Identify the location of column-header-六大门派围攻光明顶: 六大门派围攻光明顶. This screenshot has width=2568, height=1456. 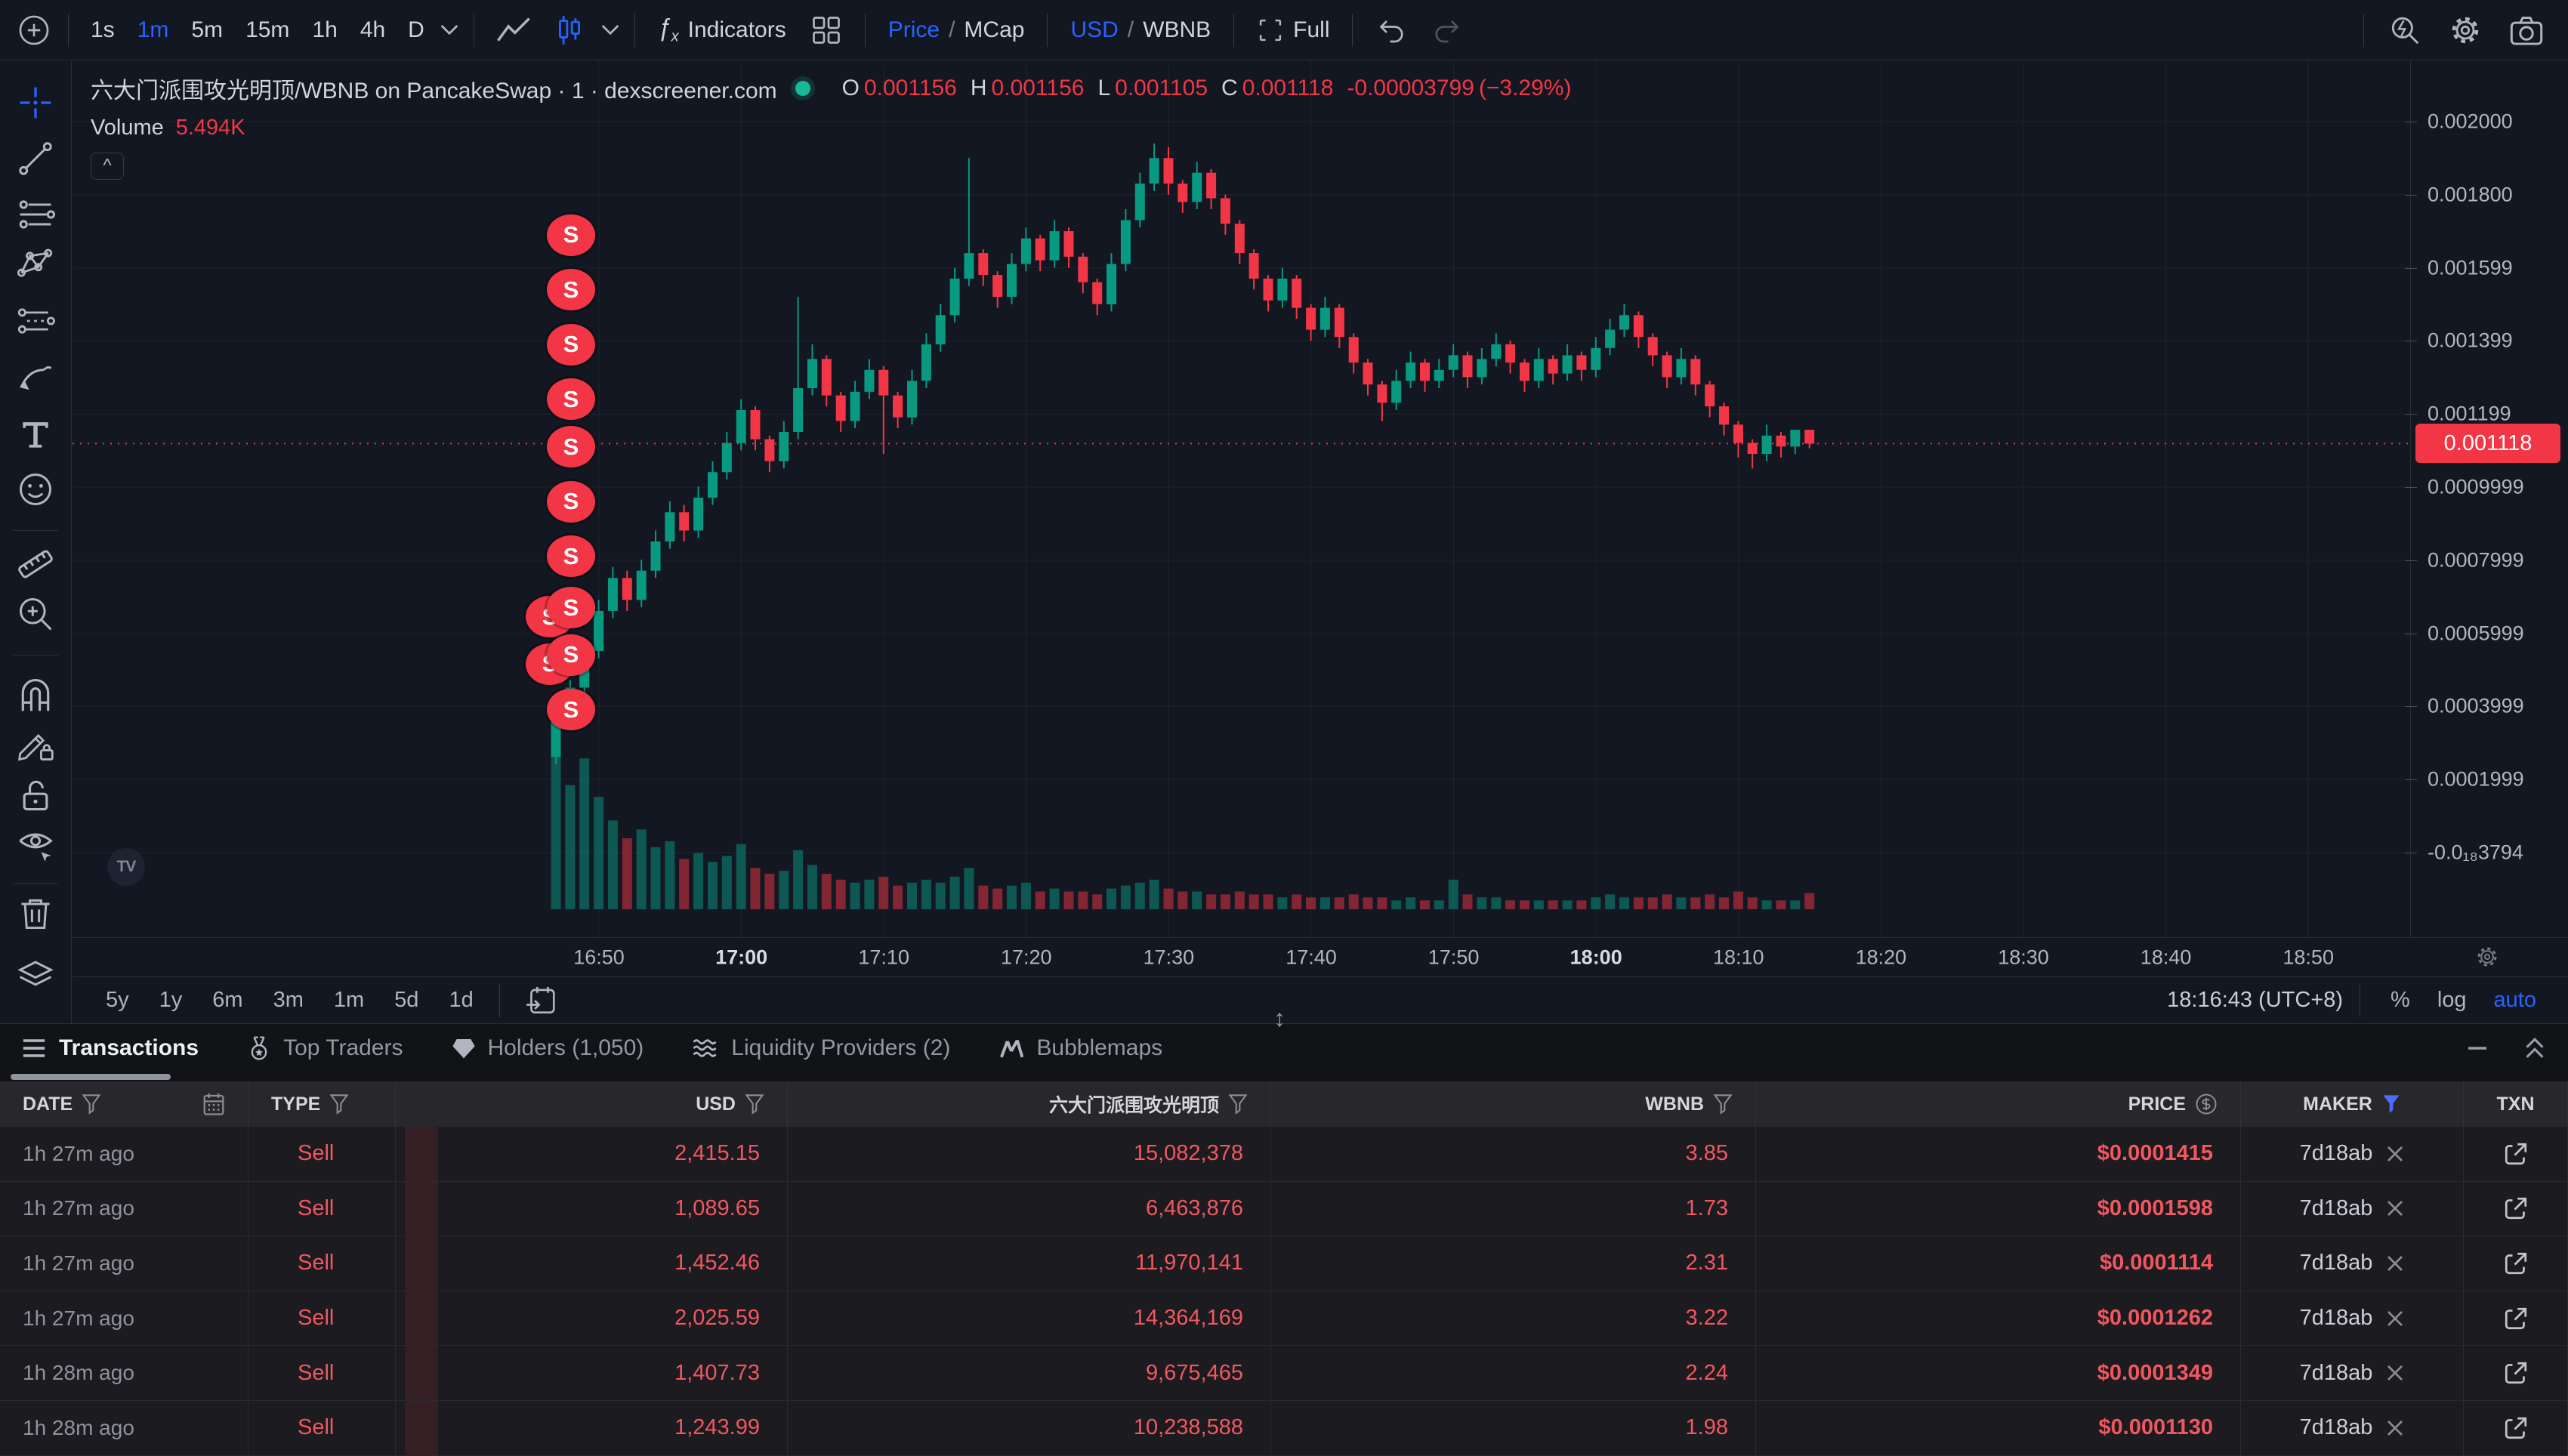
(1029, 1104).